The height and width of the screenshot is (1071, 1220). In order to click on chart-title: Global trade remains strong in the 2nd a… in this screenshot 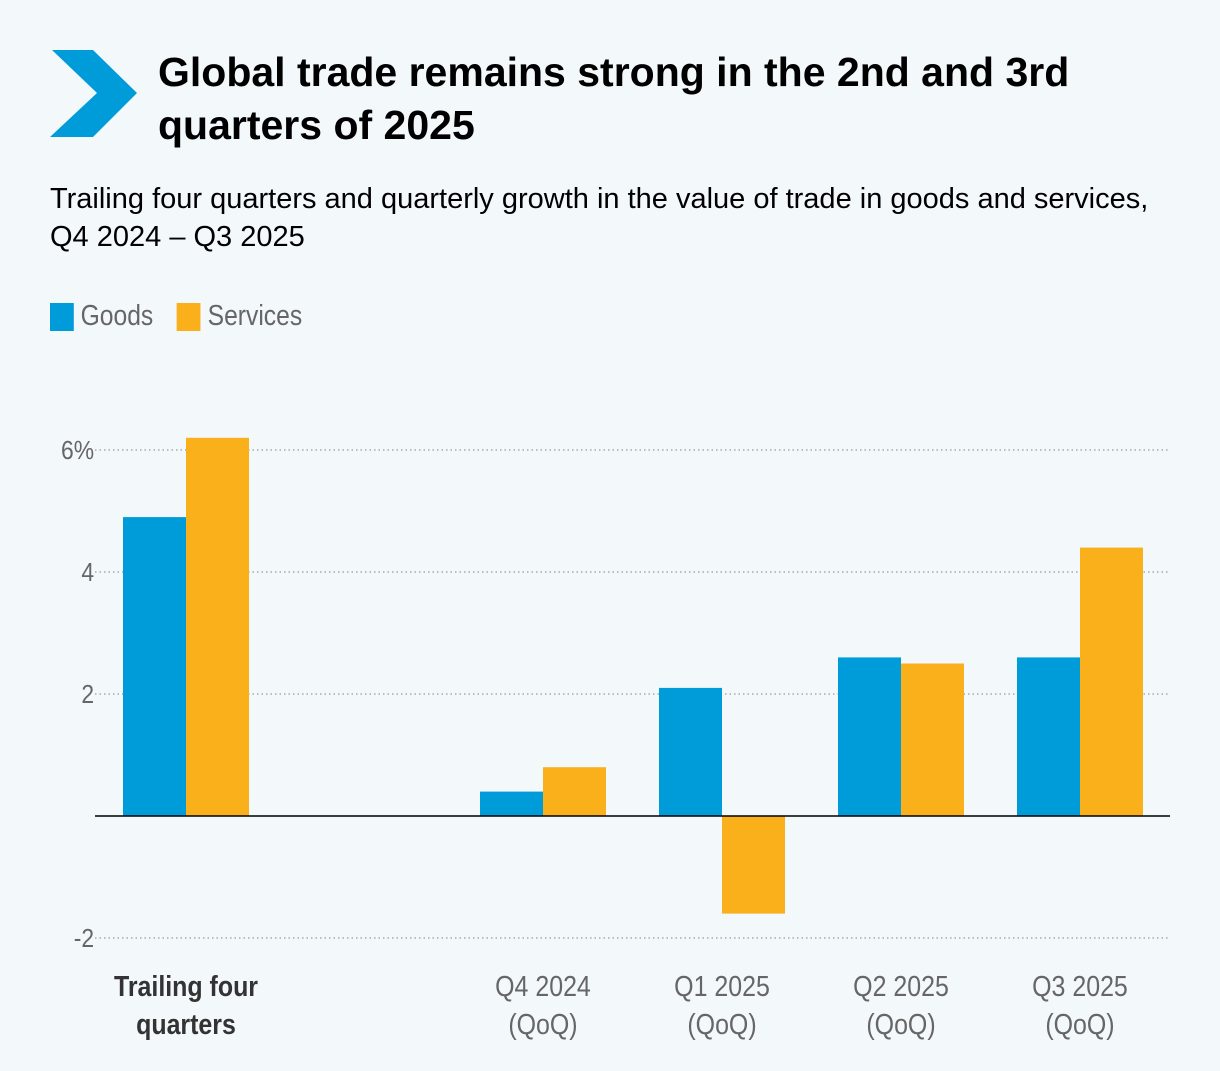, I will do `click(614, 98)`.